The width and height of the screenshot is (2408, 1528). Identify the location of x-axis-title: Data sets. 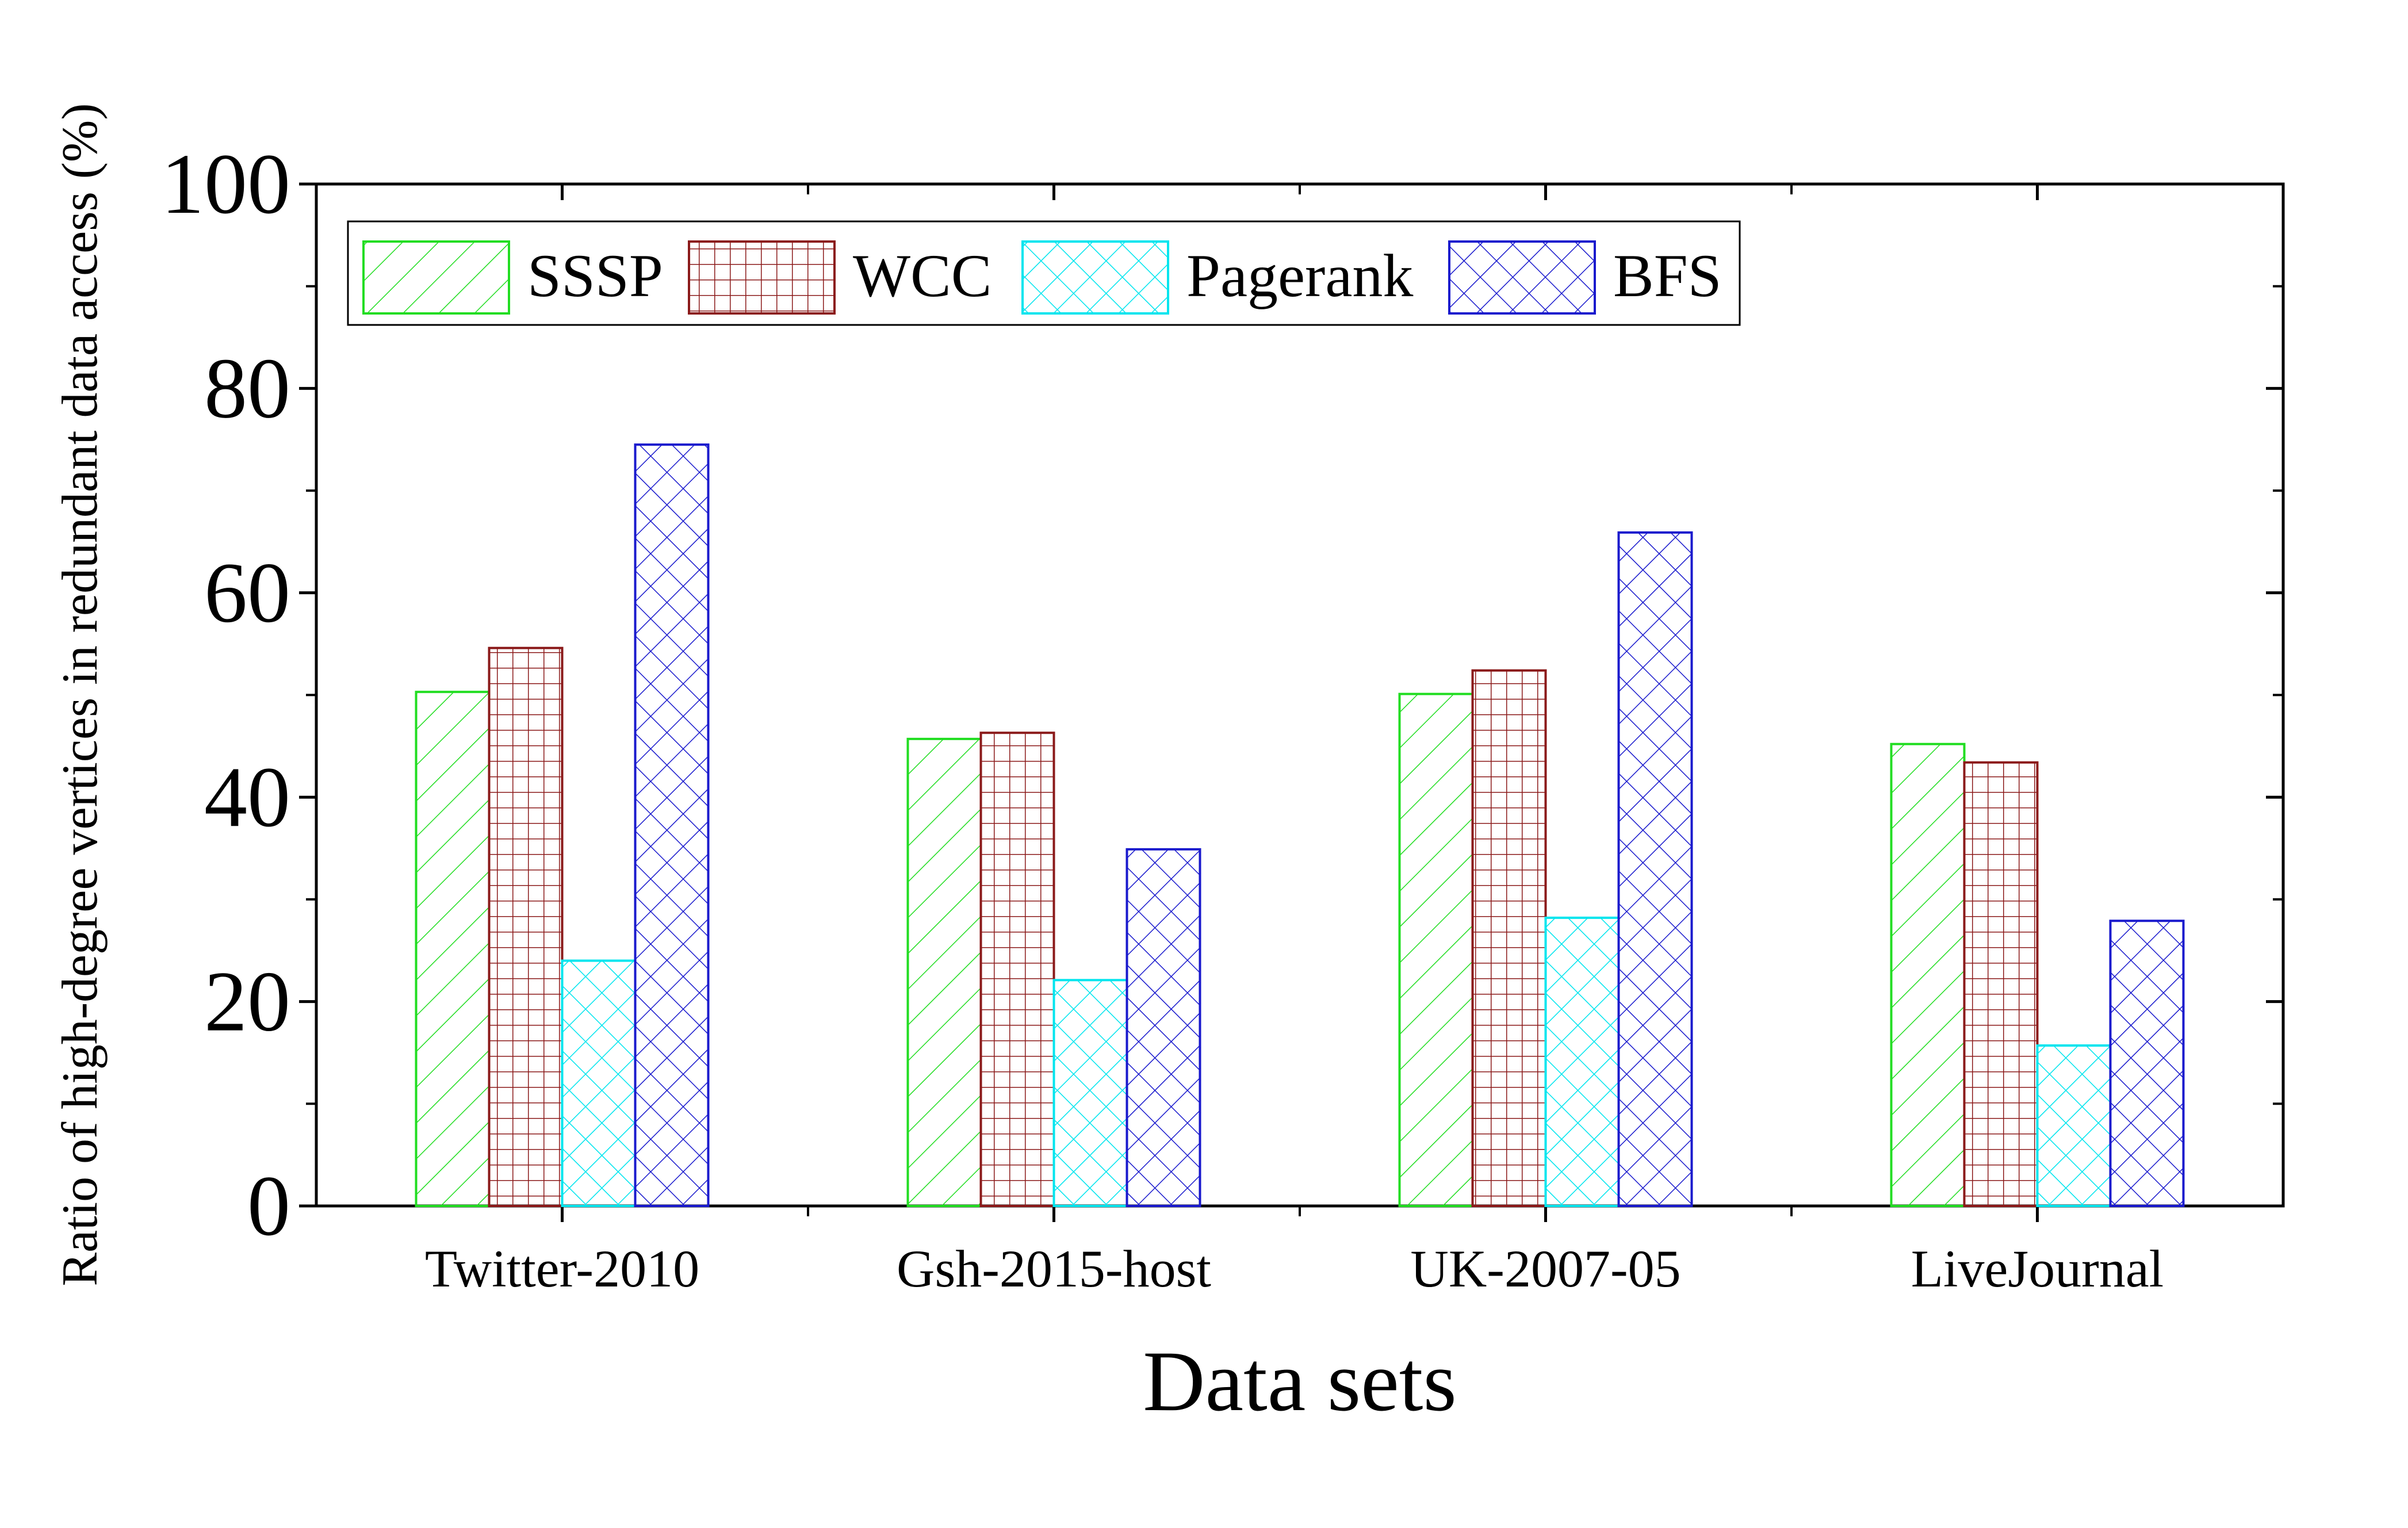
(1300, 1381).